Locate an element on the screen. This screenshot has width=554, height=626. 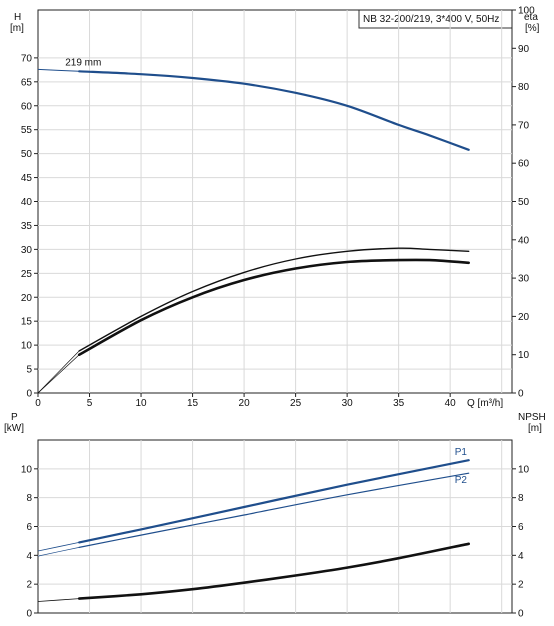
top-right-tick-label: 50 is located at coordinates (524, 202).